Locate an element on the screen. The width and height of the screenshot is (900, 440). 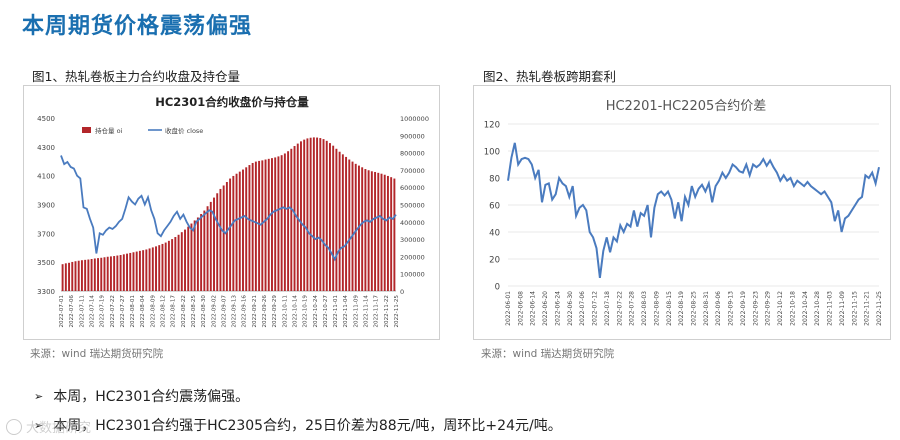
x-tick-label: 2022-09-26 is located at coordinates (265, 311).